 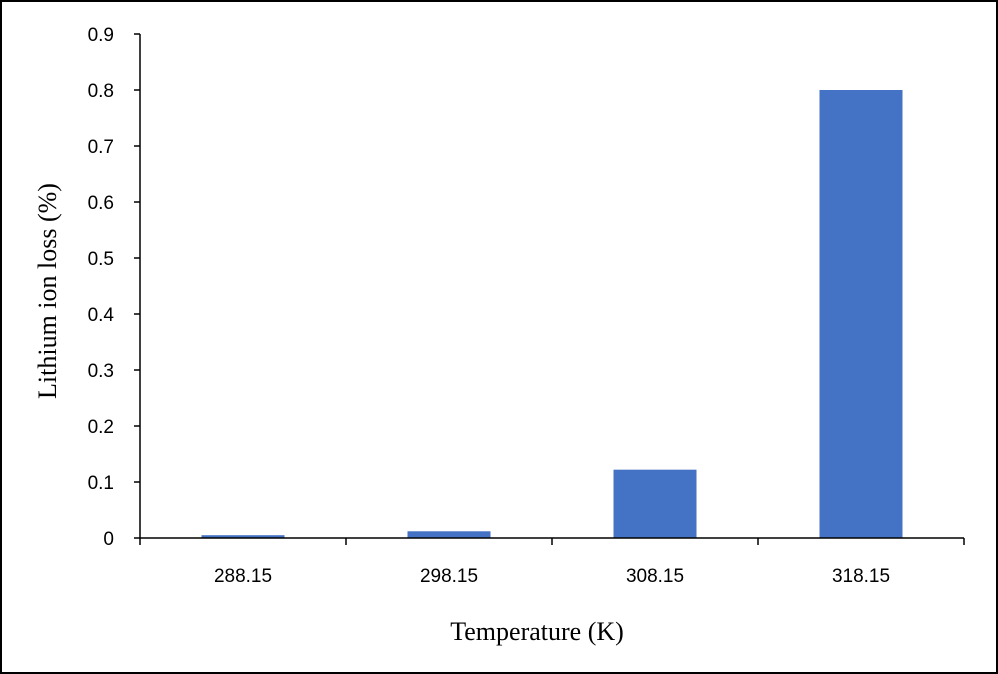 I want to click on y-tick-label: 0.6, so click(x=101, y=203).